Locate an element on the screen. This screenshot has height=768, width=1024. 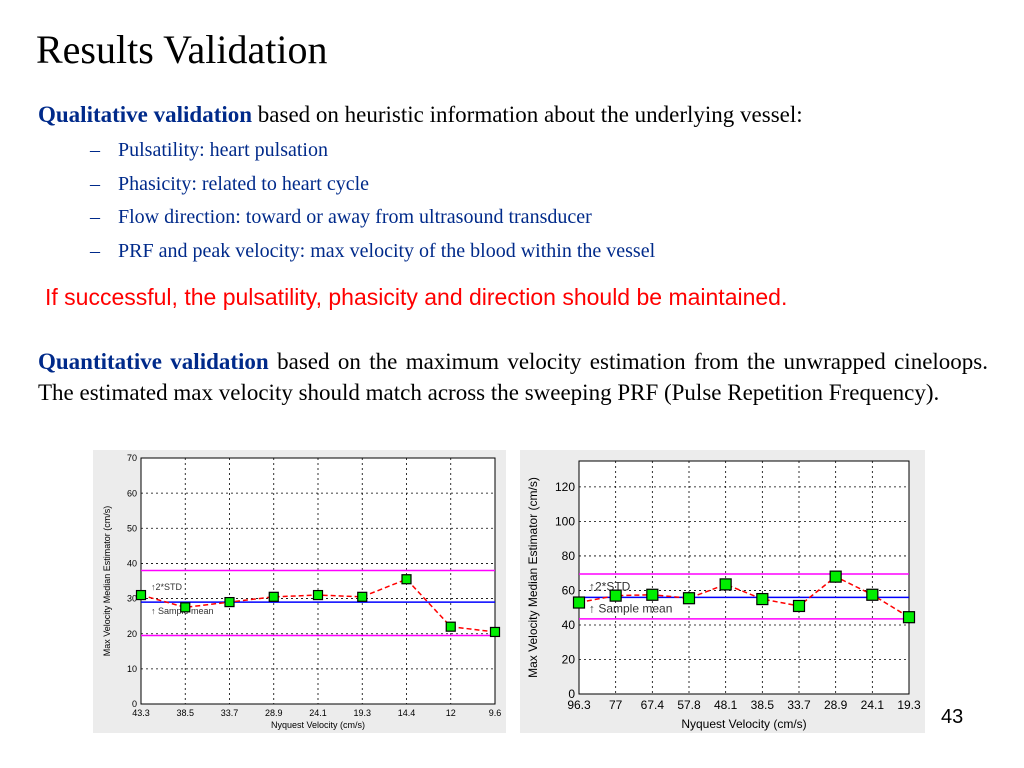
x-tick-label: 77 is located at coordinates (616, 705).